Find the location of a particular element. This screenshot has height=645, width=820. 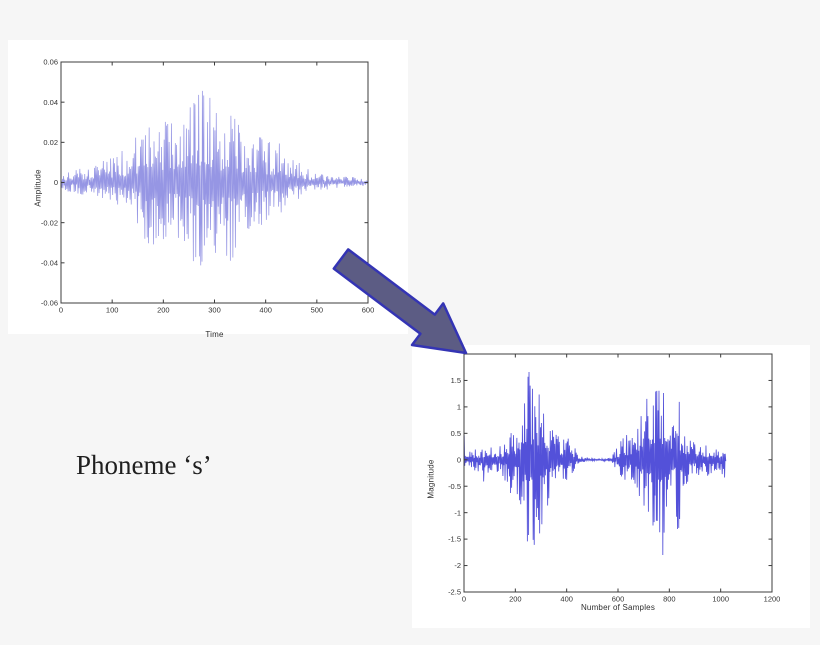

y-tick-label: 1.5 is located at coordinates (456, 380).